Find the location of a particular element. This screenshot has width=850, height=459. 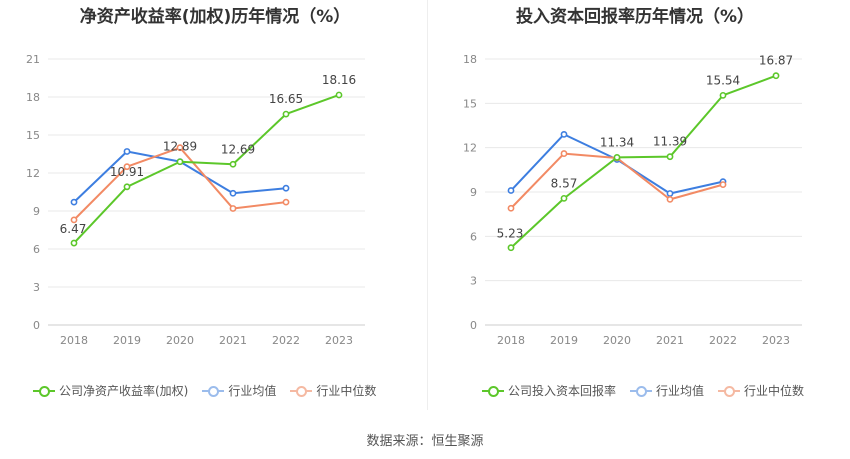

chart-2-y-tick-0: 0 is located at coordinates (473, 325).